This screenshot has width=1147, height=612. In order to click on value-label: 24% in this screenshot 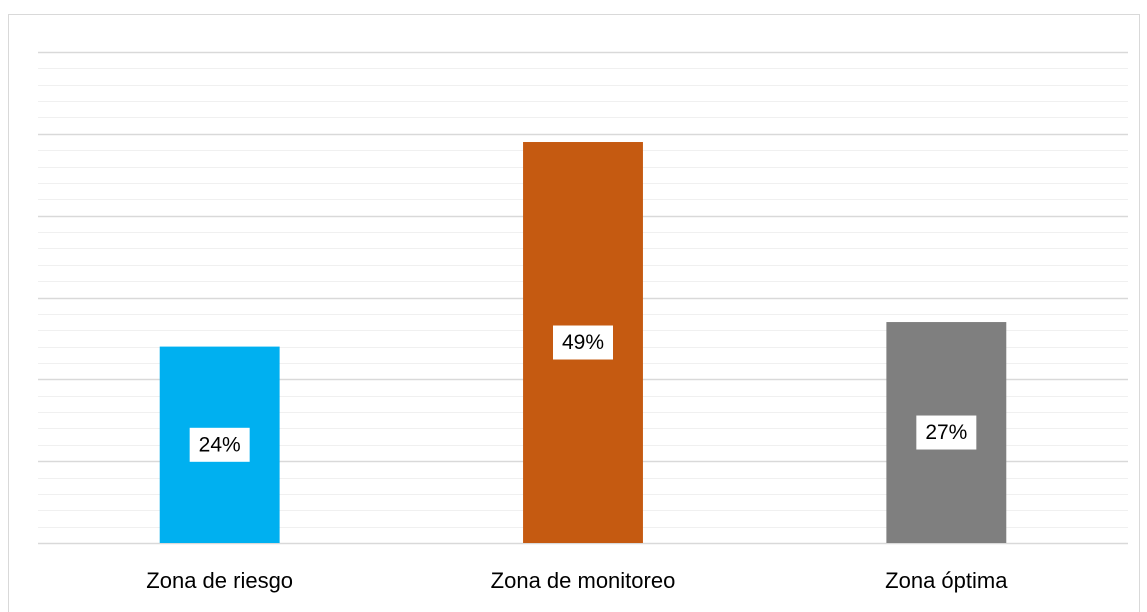, I will do `click(220, 444)`.